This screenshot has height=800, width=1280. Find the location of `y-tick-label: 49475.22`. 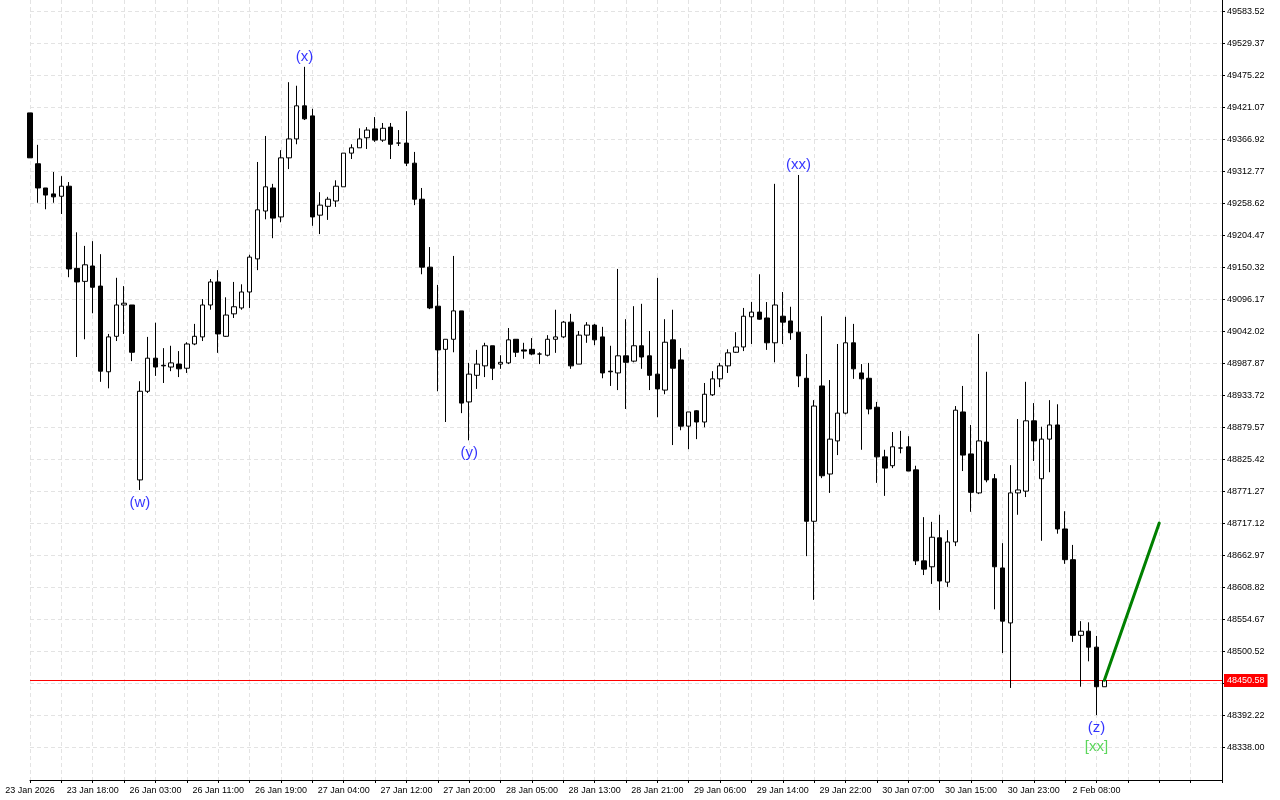

y-tick-label: 49475.22 is located at coordinates (1246, 74).